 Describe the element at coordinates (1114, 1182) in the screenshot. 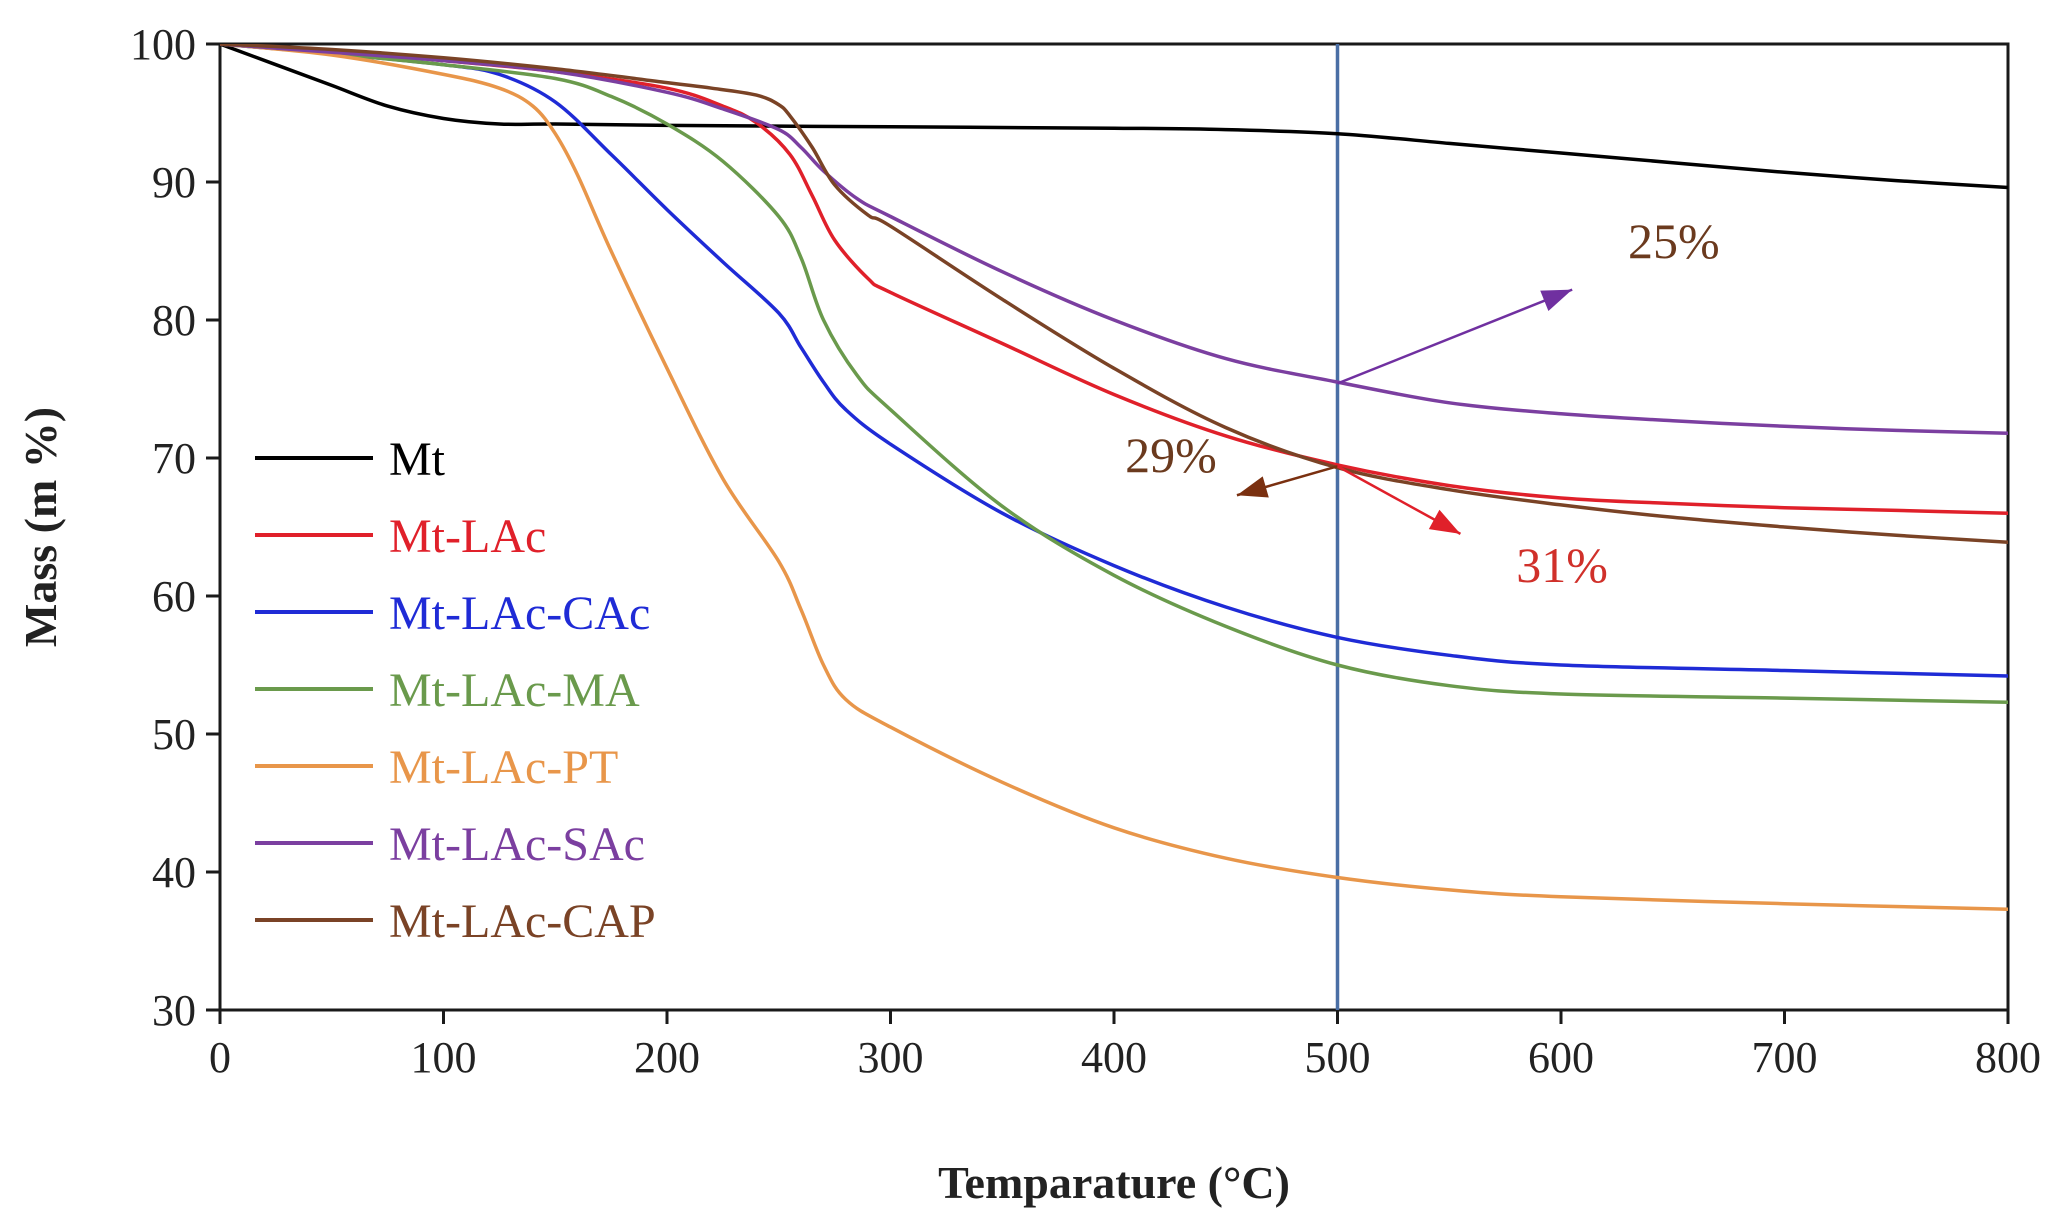

I see `x-axis-title: Temparature (°C)` at that location.